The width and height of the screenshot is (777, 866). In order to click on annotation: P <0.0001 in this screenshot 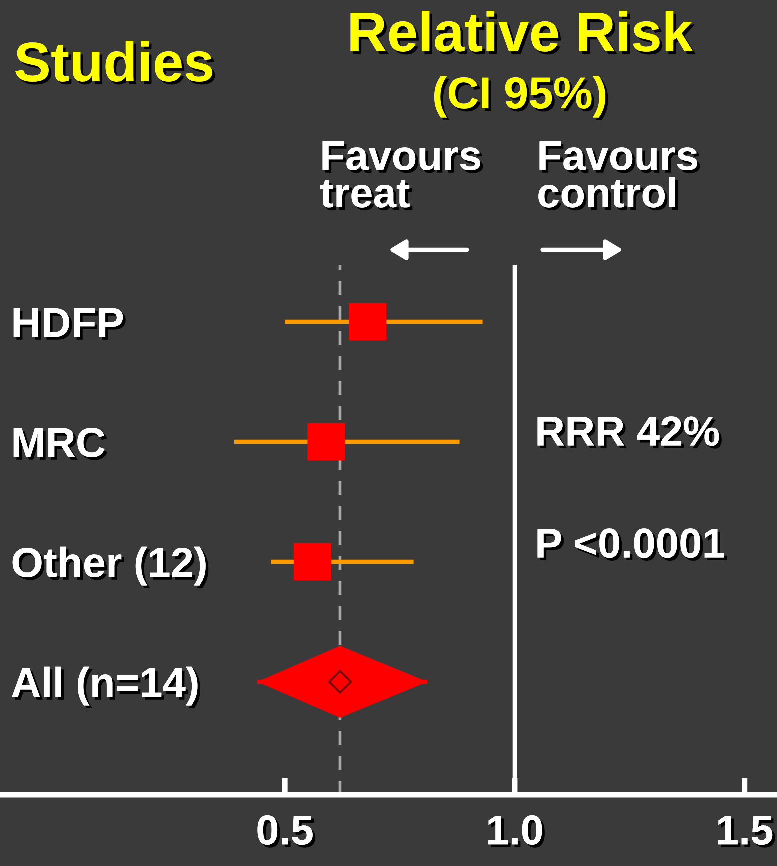, I will do `click(633, 544)`.